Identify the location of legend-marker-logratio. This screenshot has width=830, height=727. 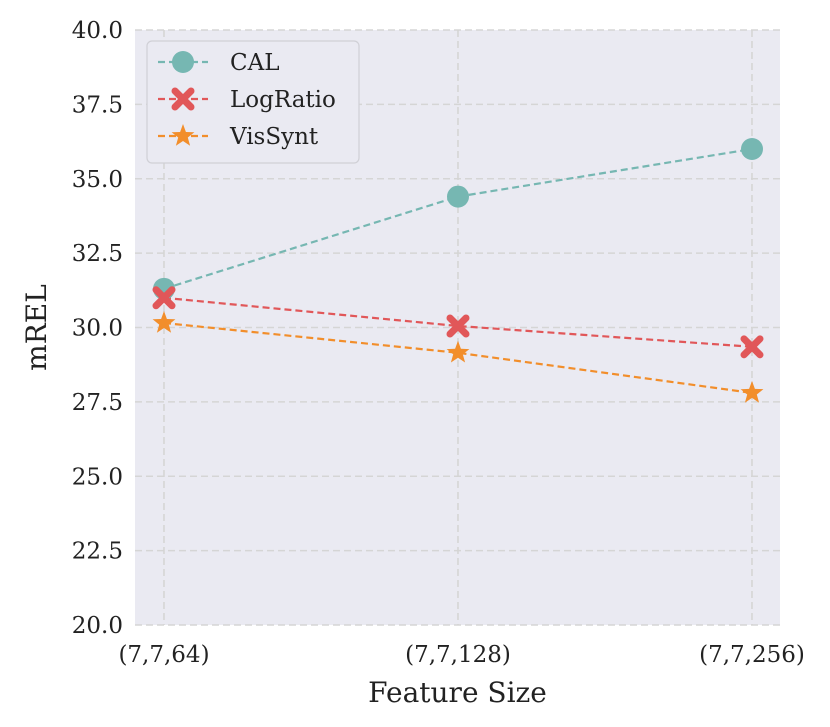
(183, 99).